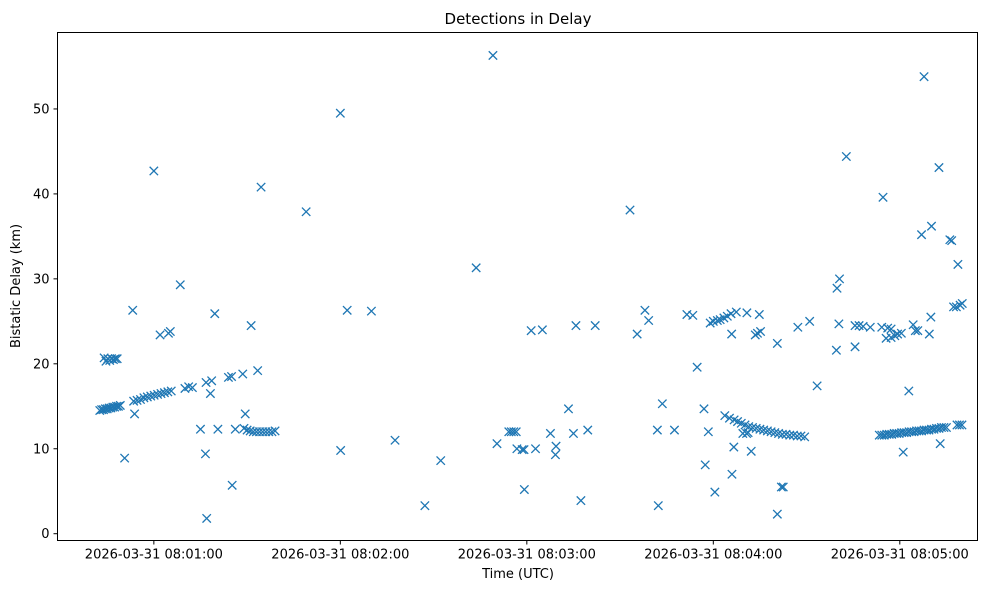 The width and height of the screenshot is (989, 590). I want to click on y-axis-label: Bistatic Delay (km), so click(16, 286).